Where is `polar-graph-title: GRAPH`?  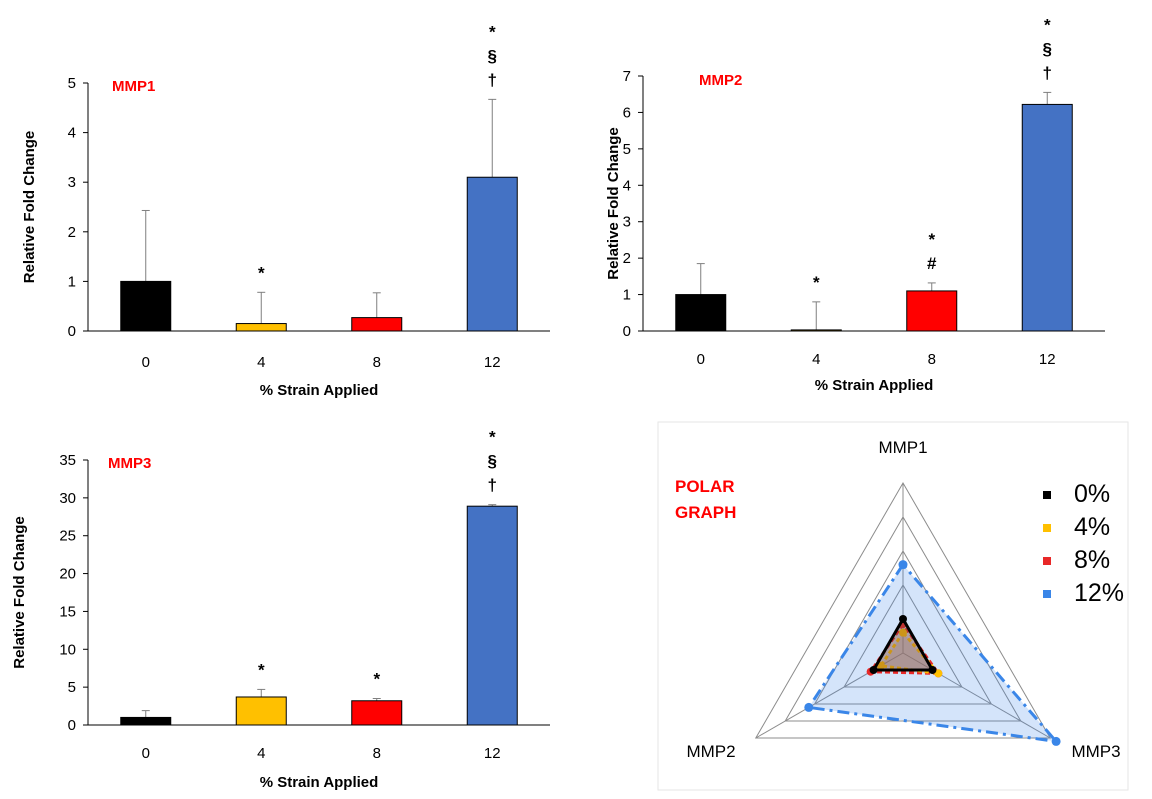
polar-graph-title: GRAPH is located at coordinates (705, 512).